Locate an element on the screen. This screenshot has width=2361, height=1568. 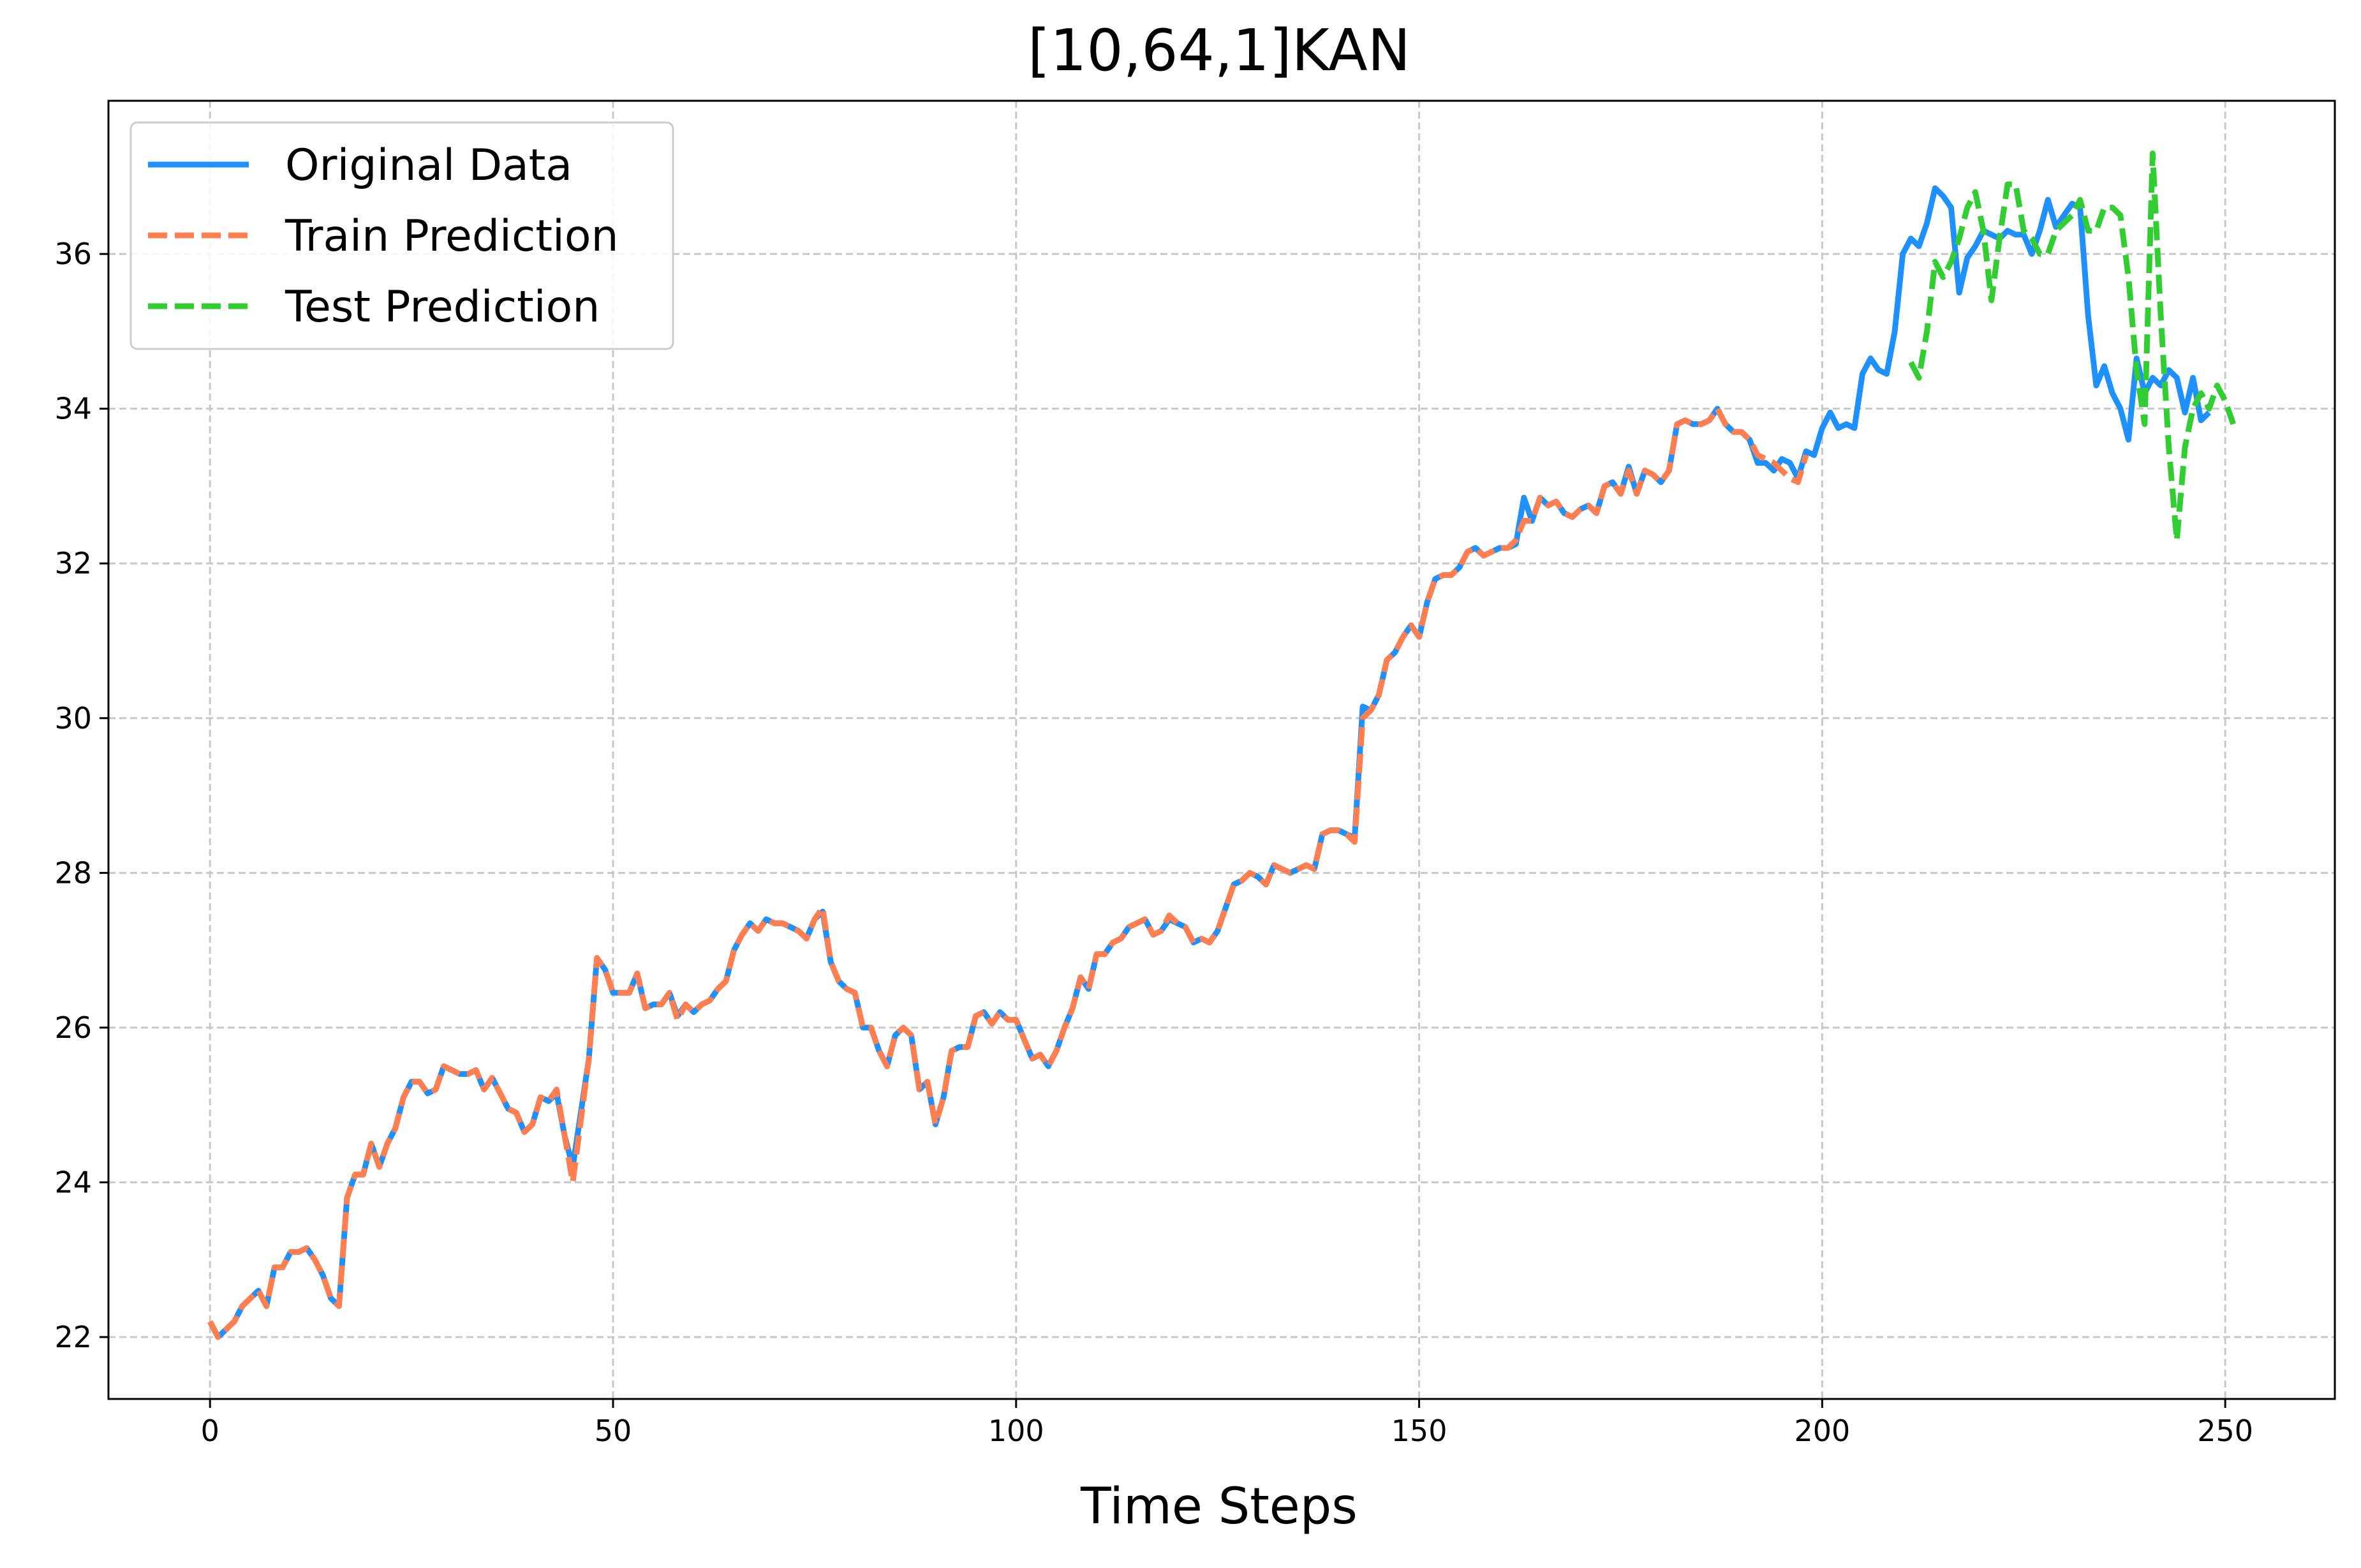
series-test-prediction is located at coordinates (2072, 347).